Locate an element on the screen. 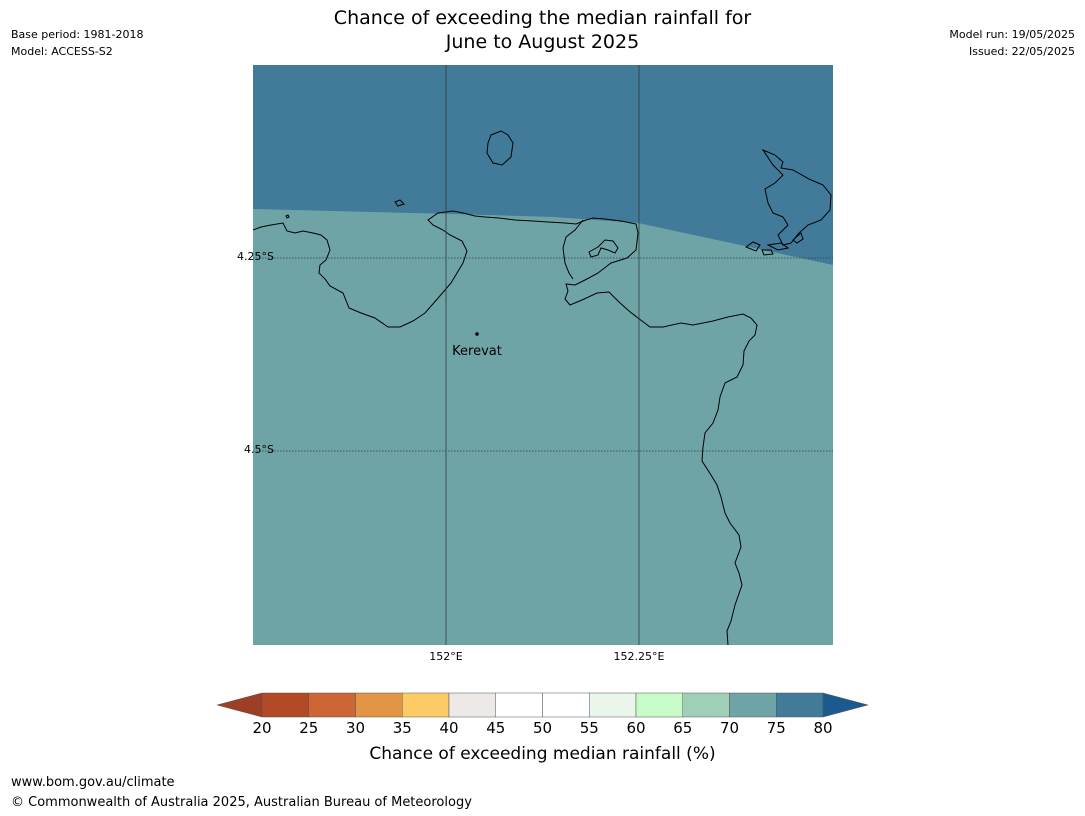  model-info: Base period: 1981-2018 Model: ACCESS-S2 is located at coordinates (77, 43).